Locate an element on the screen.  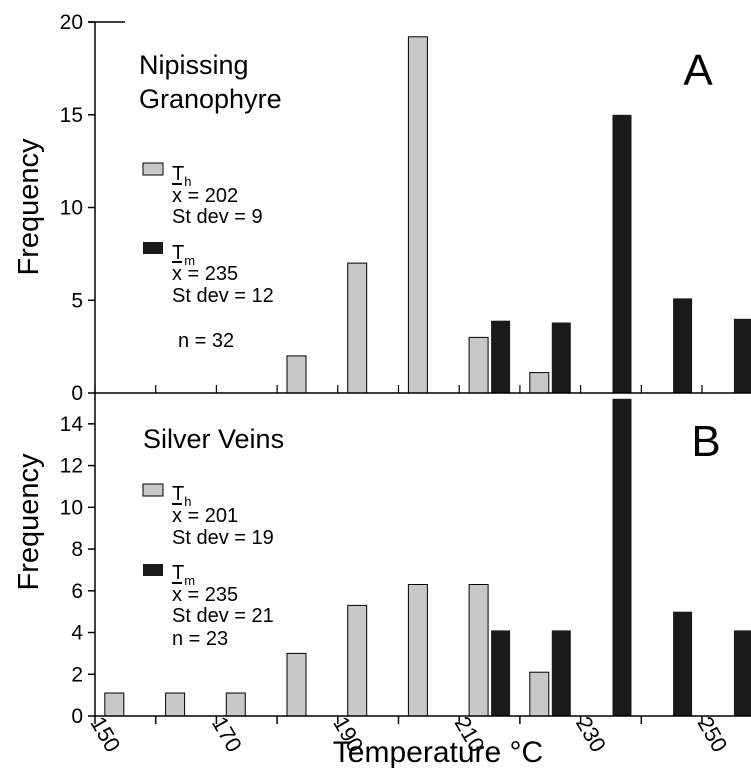
panel-a-y-axis-label: Frequency is located at coordinates (29, 207).